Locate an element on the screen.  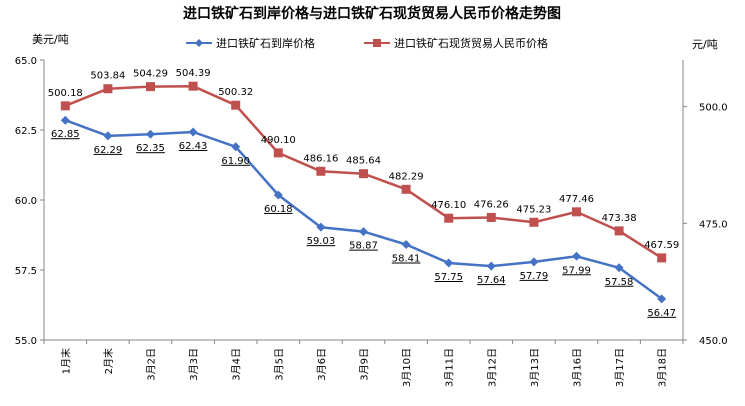
x-tick-label: 1月末 is located at coordinates (65, 361).